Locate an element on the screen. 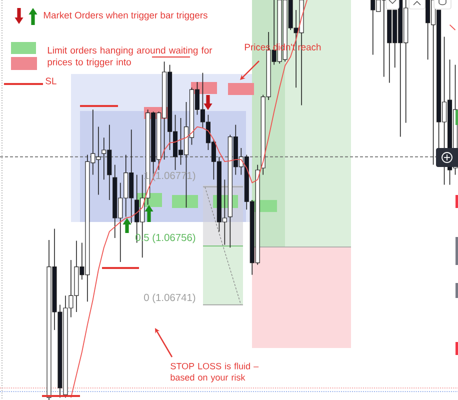 Image resolution: width=458 pixels, height=400 pixels. annotation: Market Orders when trigger bar triggers is located at coordinates (126, 16).